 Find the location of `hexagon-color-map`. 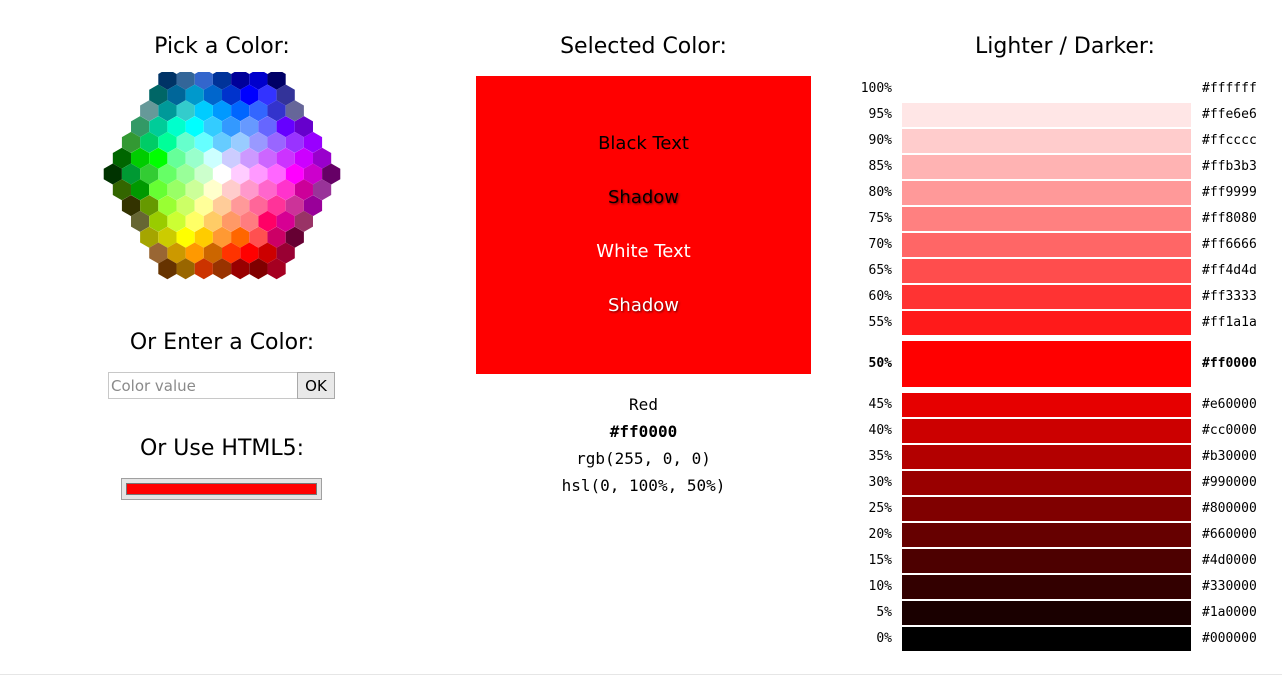

hexagon-color-map is located at coordinates (222, 177).